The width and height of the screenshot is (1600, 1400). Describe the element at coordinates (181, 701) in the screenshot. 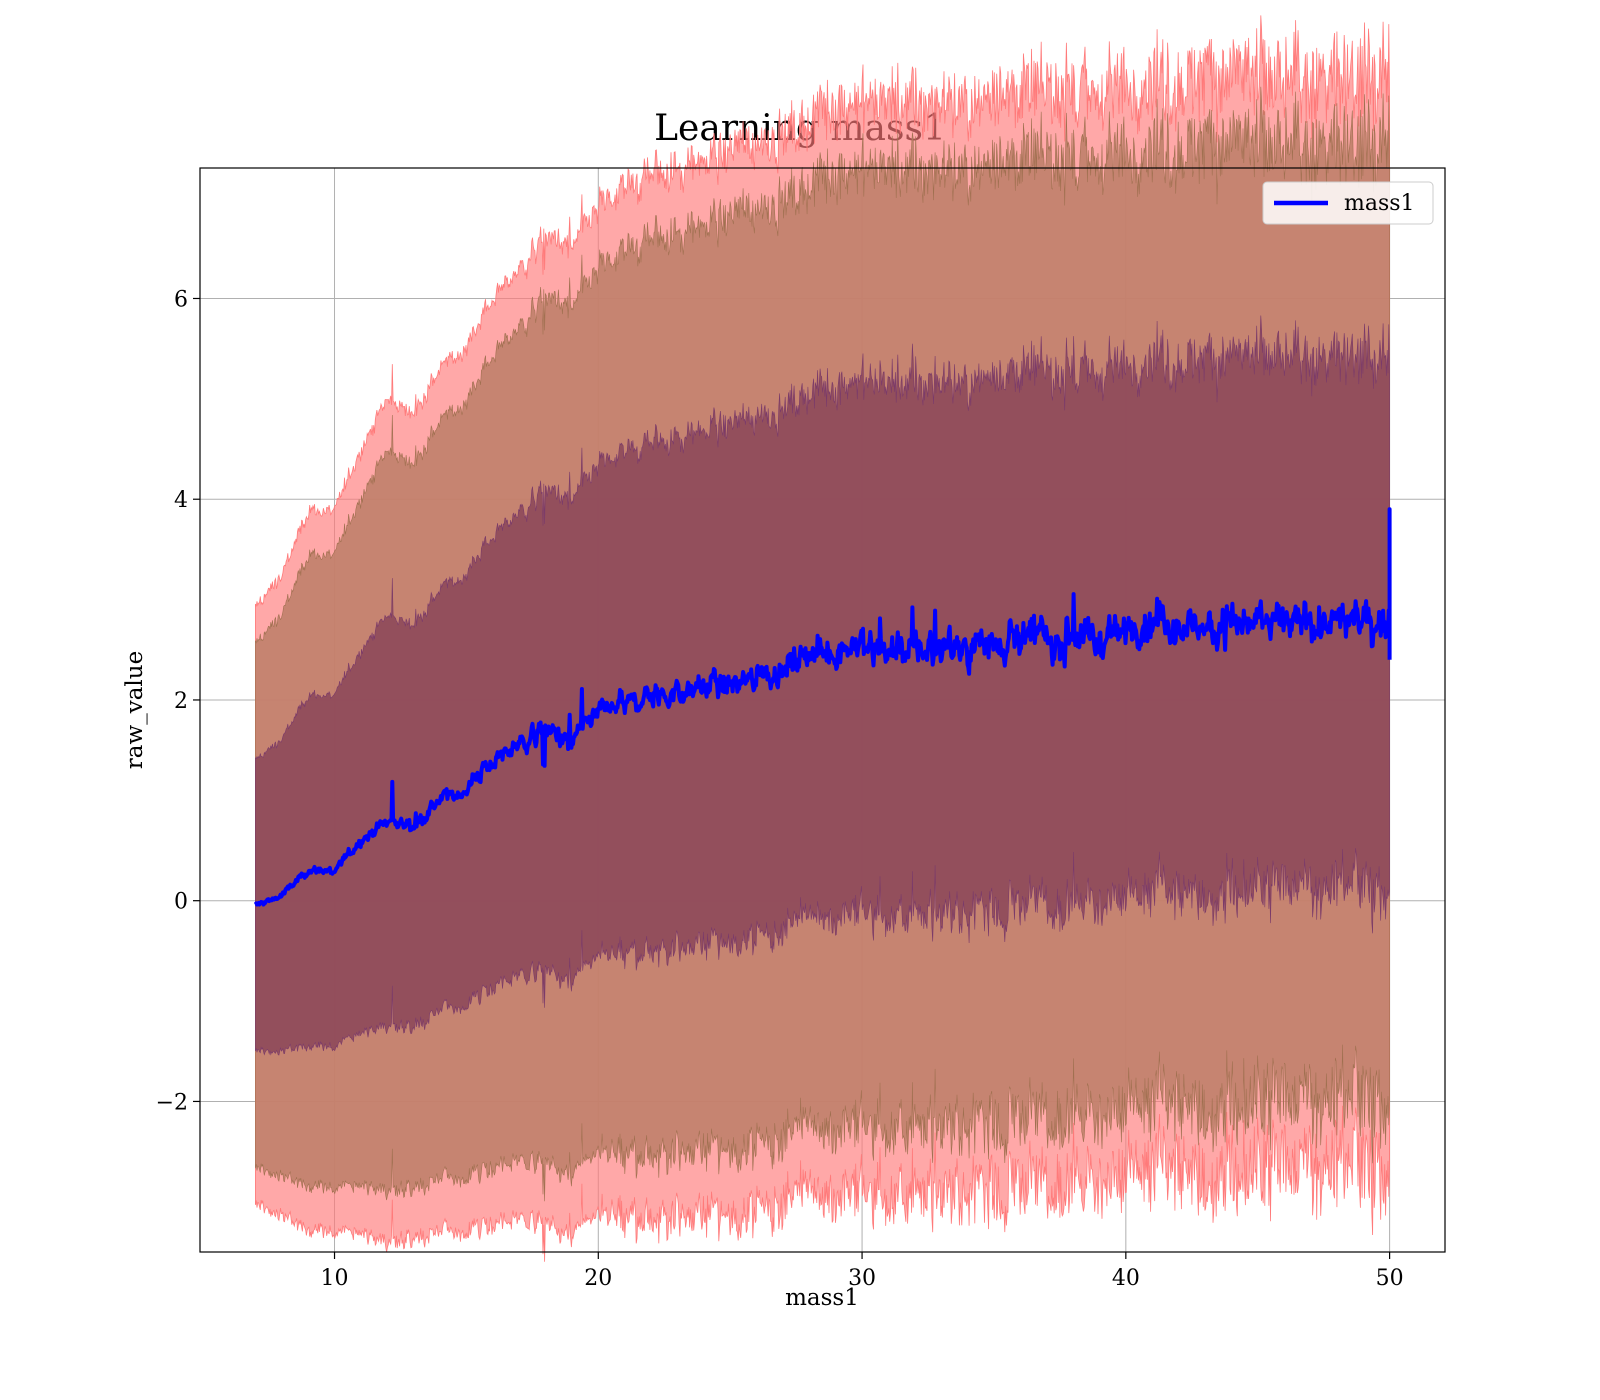

I see `y-tick-label: 2` at that location.